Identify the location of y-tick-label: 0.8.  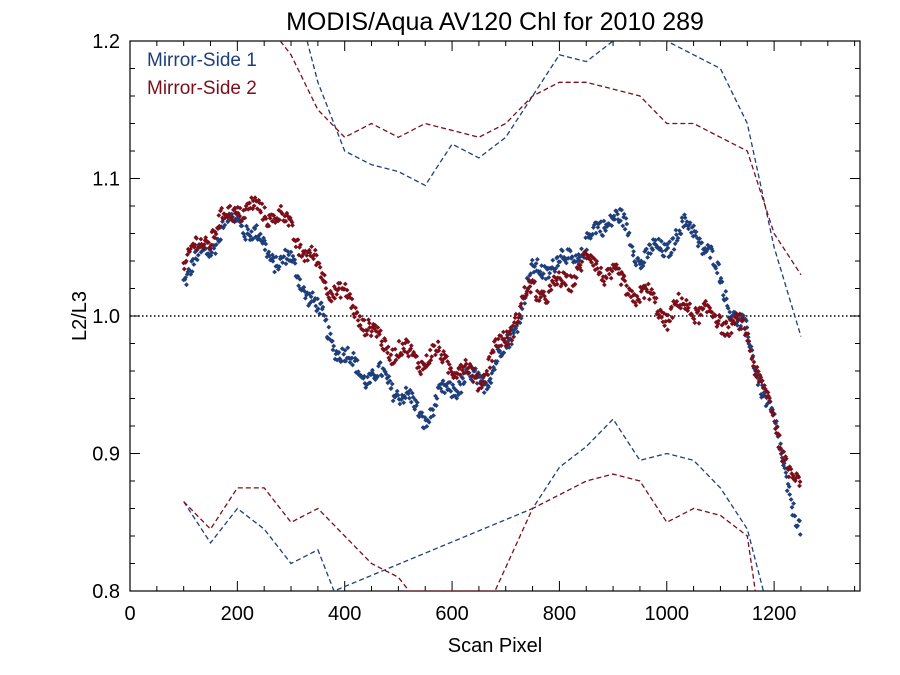
(106, 592).